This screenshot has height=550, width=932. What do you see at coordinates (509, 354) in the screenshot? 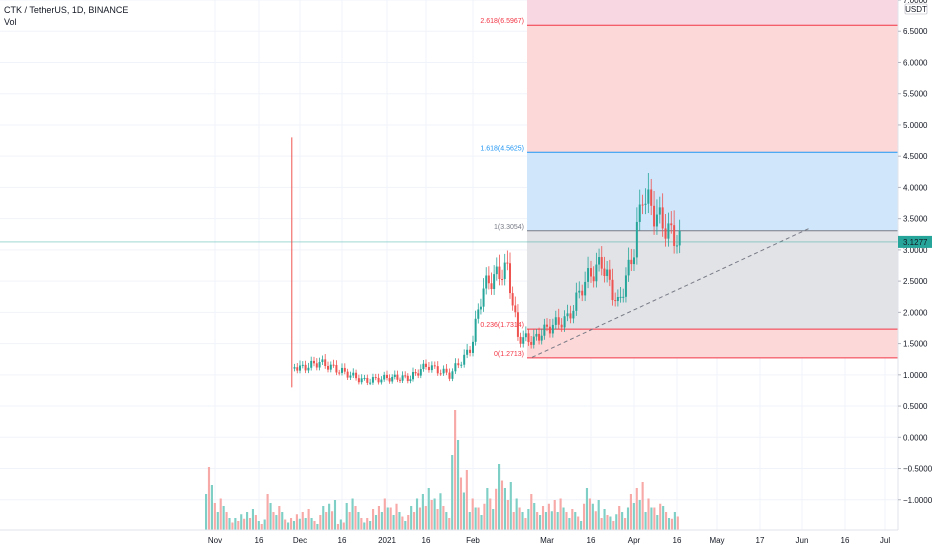
I see `fib-level-label: 0(1.2713)` at bounding box center [509, 354].